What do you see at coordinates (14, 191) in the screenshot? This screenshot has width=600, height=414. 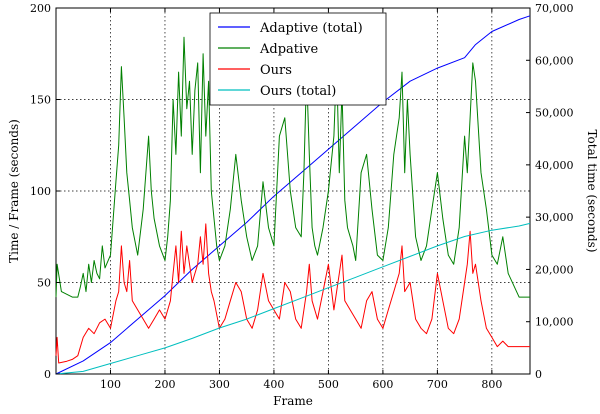 I see `y-axis-label-left: Time / Frame (seconds)` at bounding box center [14, 191].